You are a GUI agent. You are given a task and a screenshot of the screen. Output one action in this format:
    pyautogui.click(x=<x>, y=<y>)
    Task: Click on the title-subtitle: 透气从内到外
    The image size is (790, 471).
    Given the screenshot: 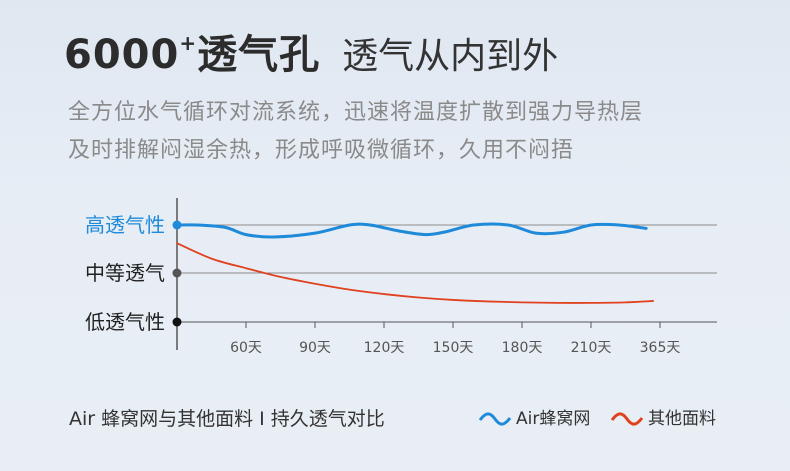 What is the action you would take?
    pyautogui.click(x=450, y=56)
    